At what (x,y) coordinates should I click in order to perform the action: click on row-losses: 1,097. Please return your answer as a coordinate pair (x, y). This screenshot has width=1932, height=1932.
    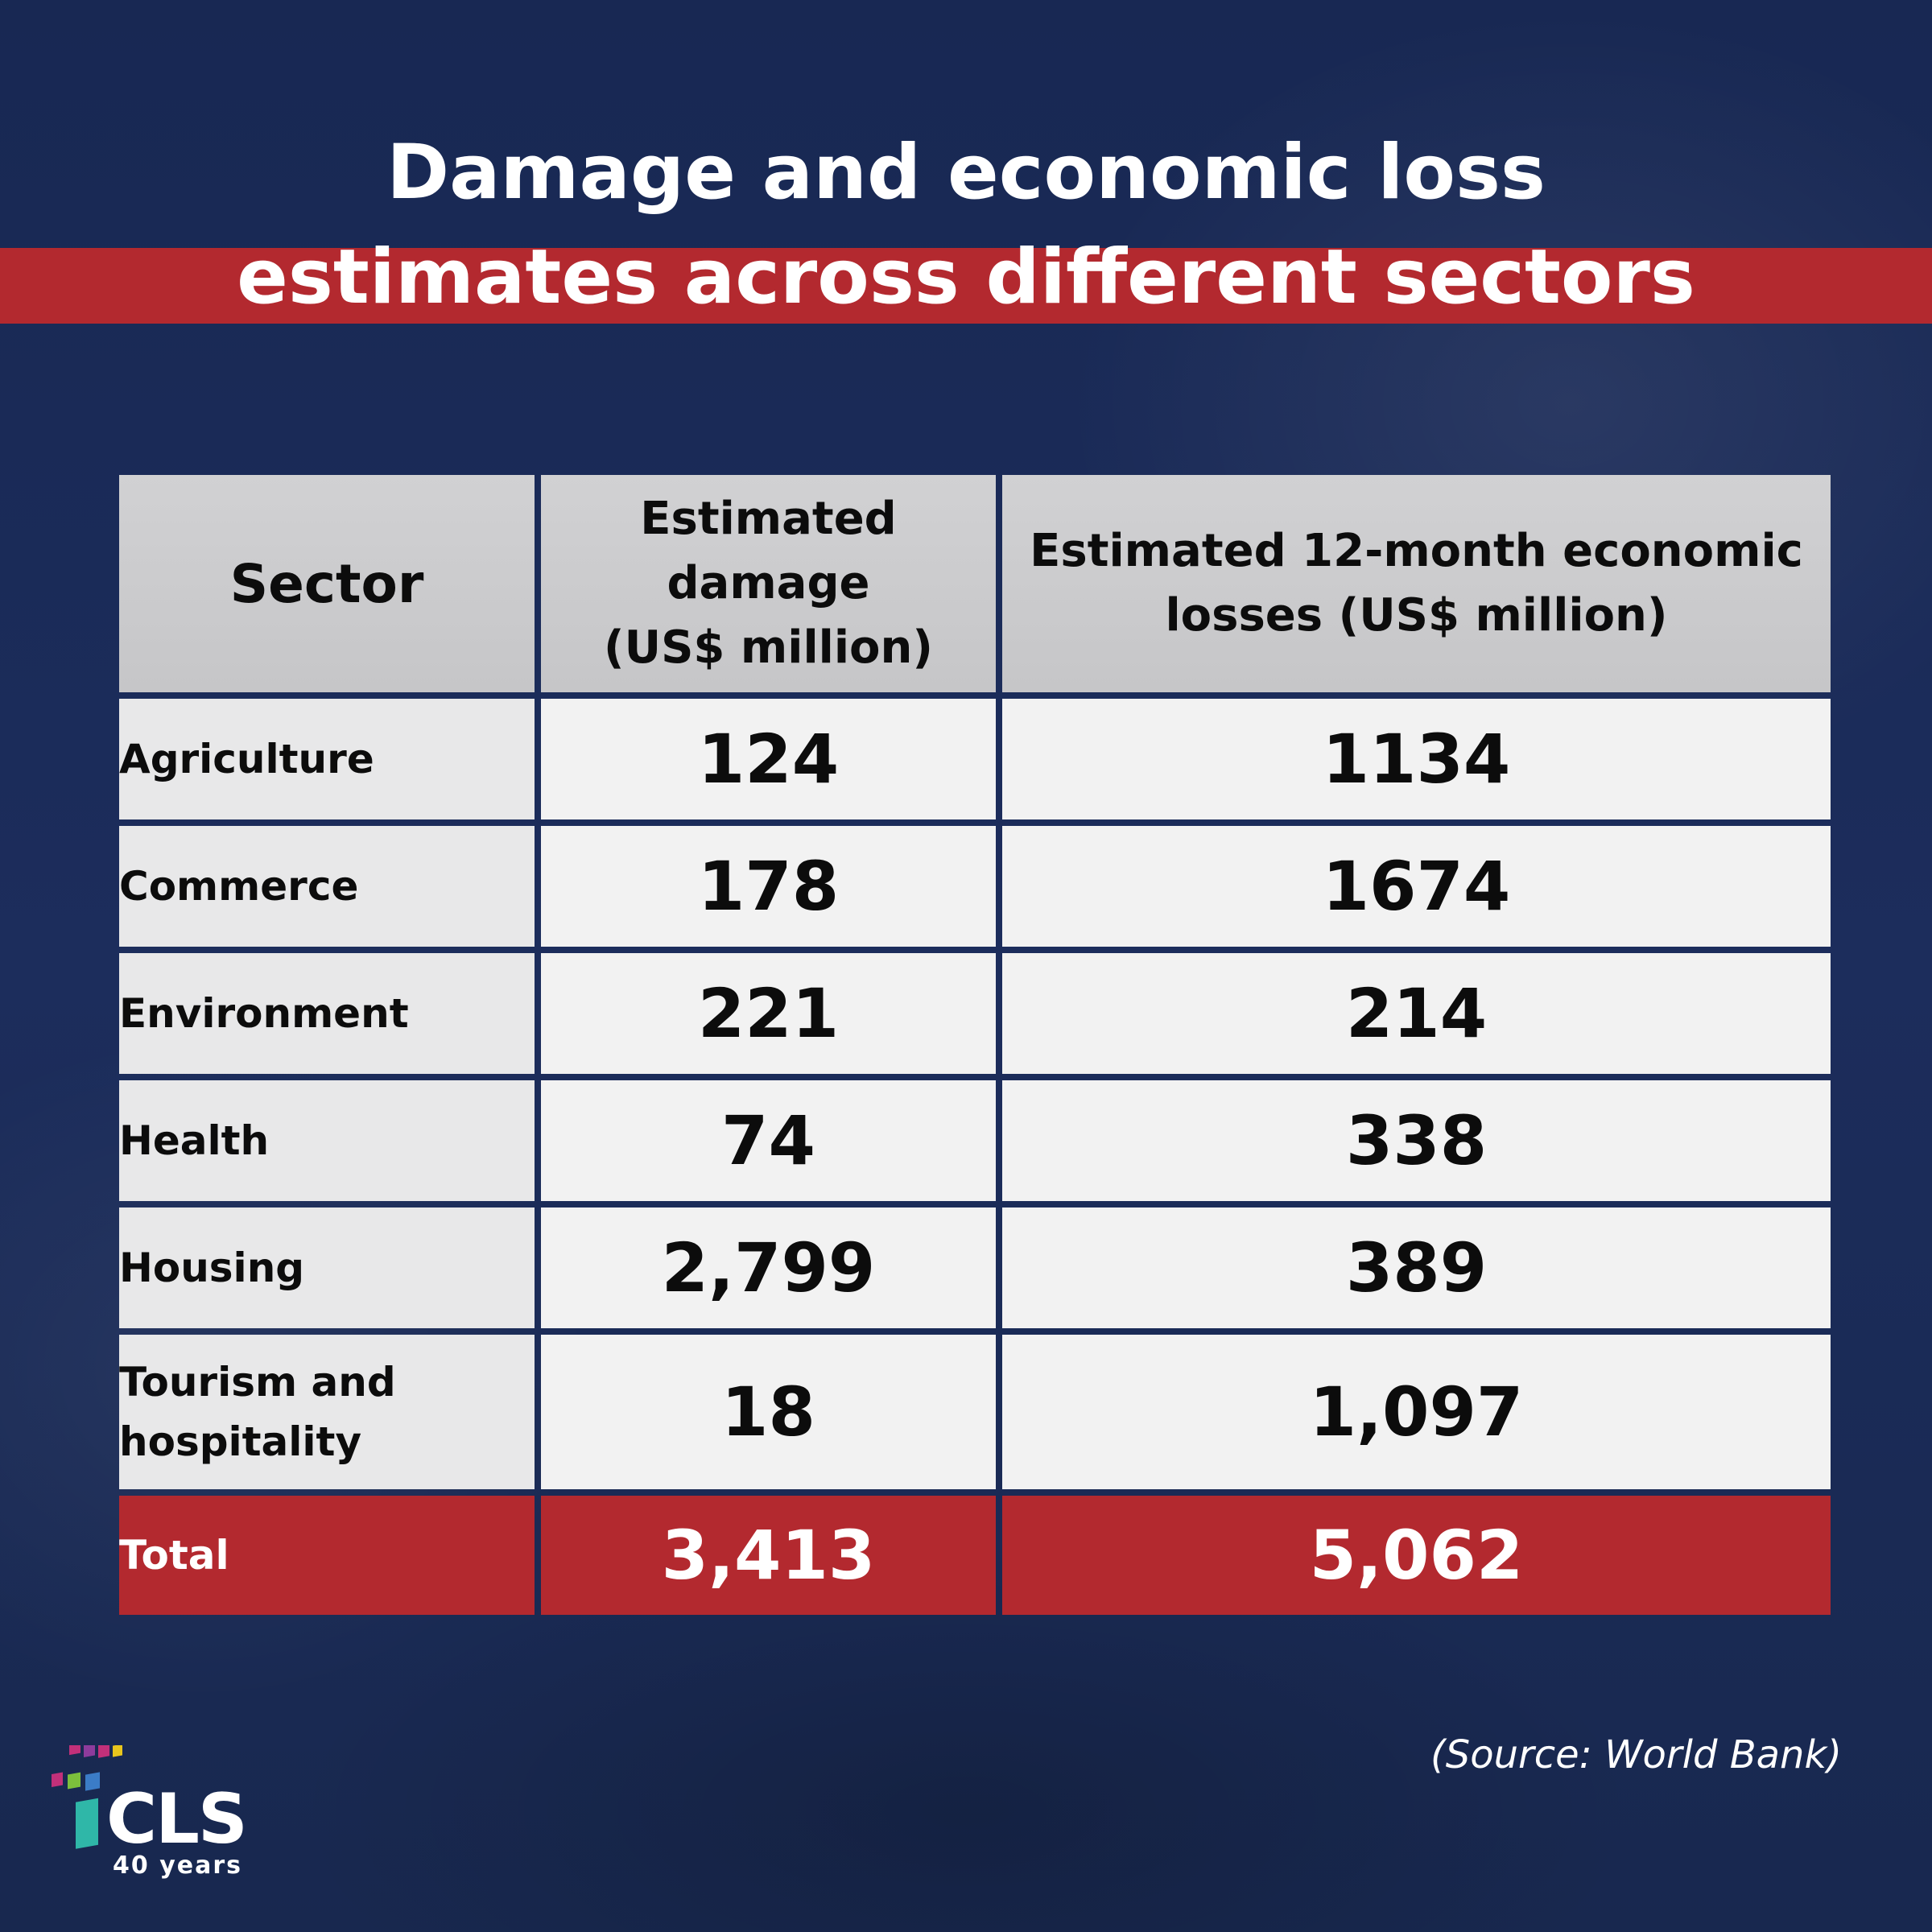
    Looking at the image, I should click on (1416, 1412).